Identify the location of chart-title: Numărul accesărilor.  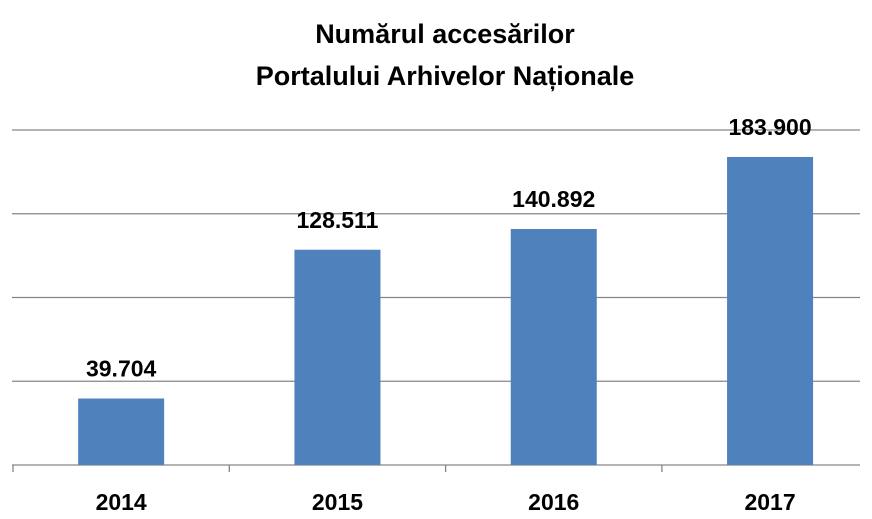
(445, 34).